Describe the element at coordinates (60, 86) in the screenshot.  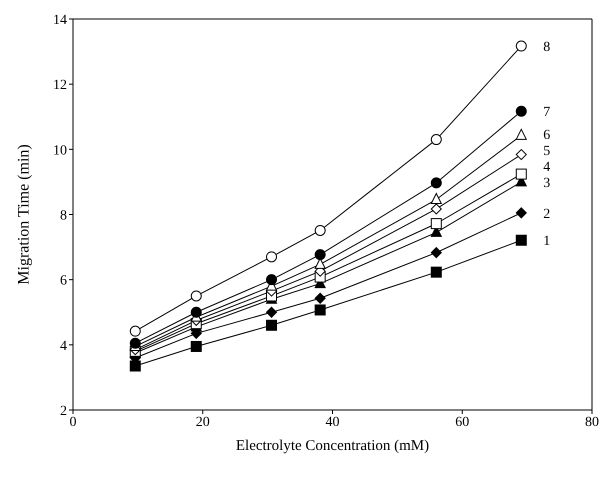
I see `y-tick-label: 12` at that location.